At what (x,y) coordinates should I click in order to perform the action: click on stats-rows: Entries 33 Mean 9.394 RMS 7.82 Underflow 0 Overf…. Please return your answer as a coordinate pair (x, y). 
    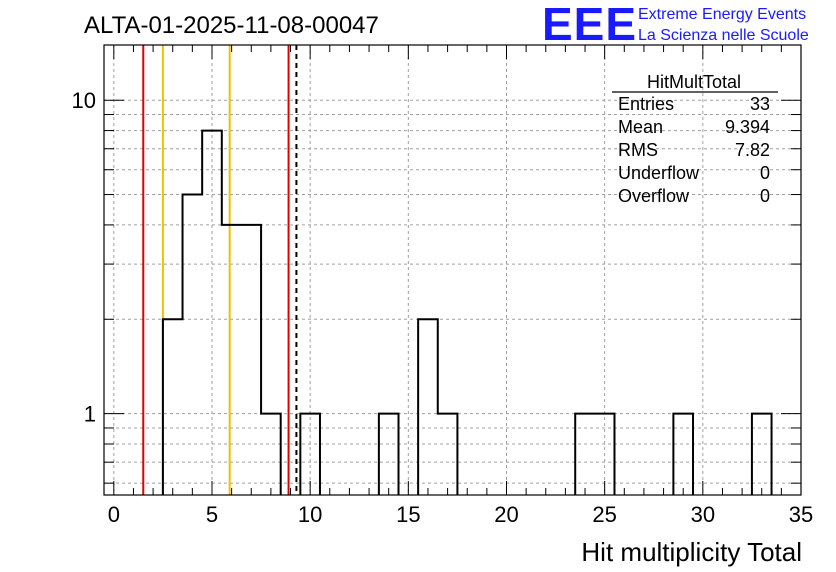
    Looking at the image, I should click on (694, 150).